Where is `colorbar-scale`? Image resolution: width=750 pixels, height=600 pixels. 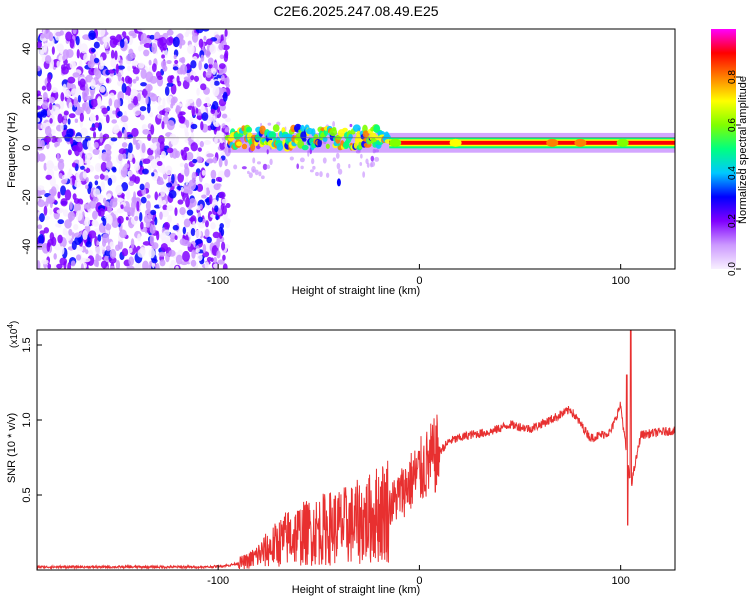 colorbar-scale is located at coordinates (723, 149).